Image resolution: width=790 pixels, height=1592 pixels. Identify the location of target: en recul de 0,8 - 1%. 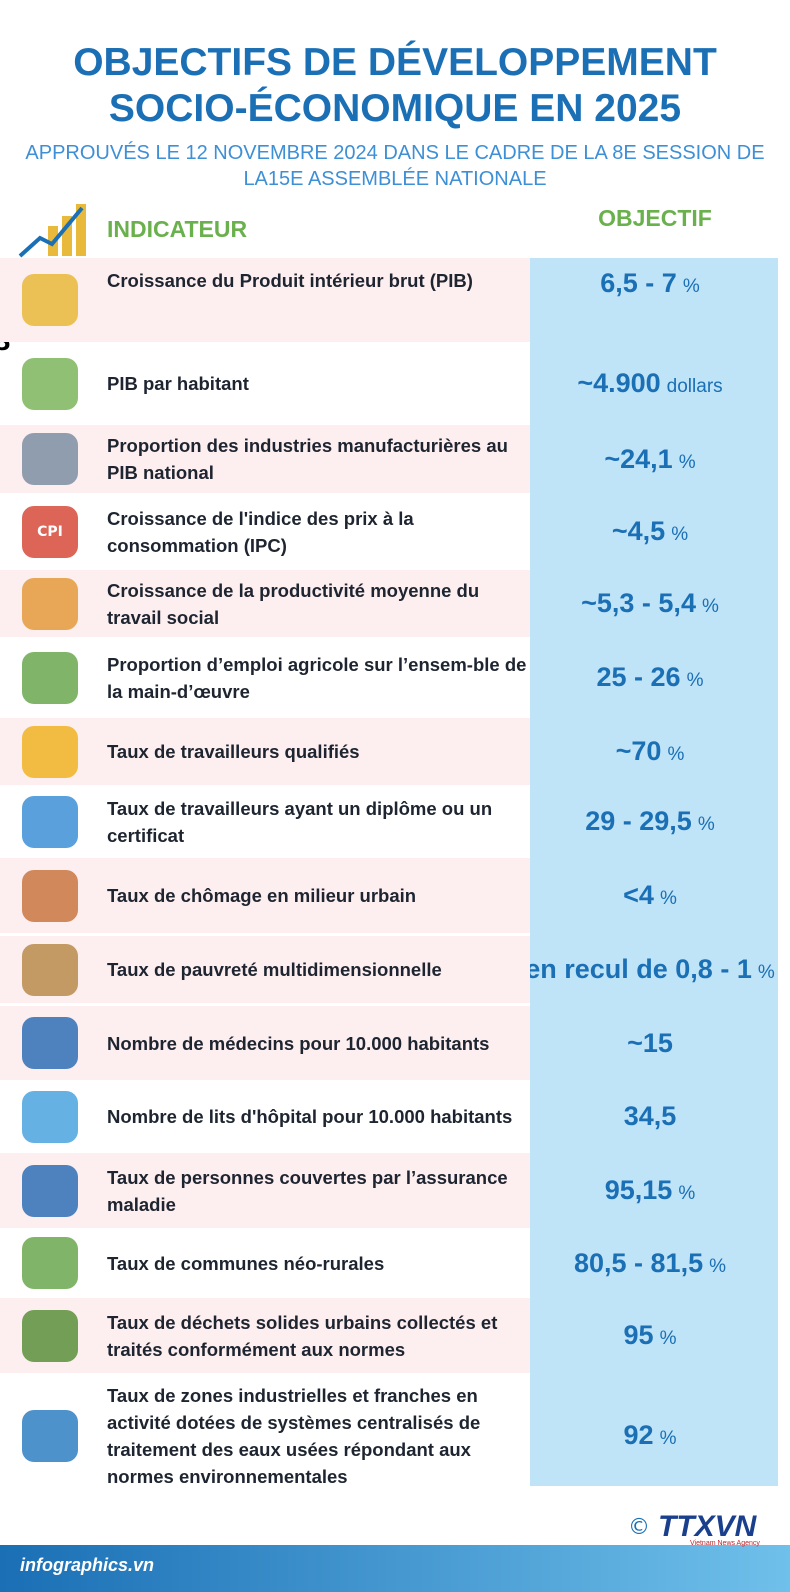
(635, 969).